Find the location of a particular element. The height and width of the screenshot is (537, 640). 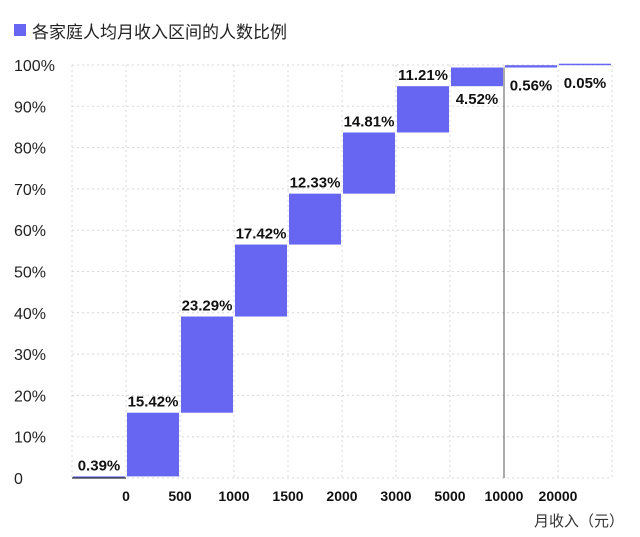

data-label: 23.29% is located at coordinates (207, 306).